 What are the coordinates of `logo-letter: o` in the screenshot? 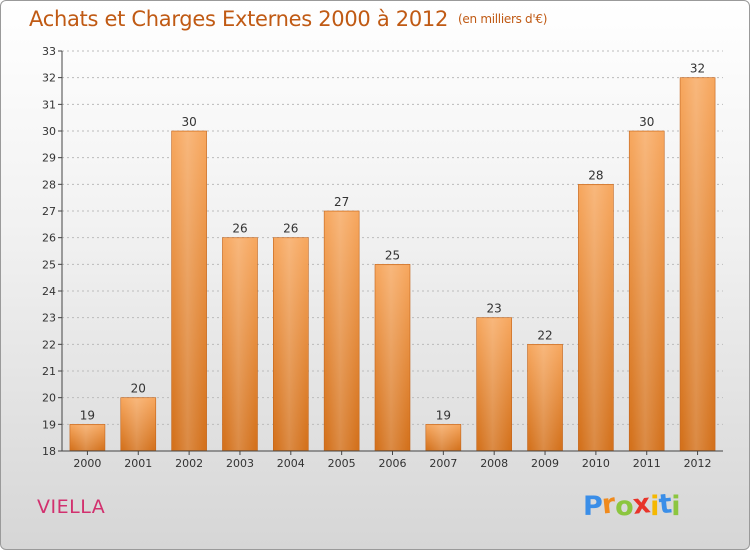 It's located at (624, 506).